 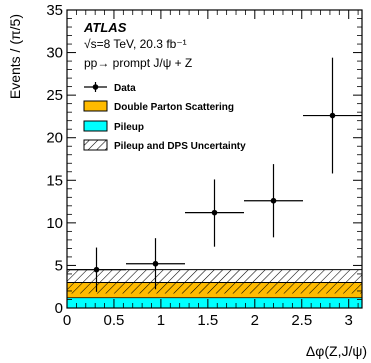 I want to click on y-tick-label: 10, so click(x=54, y=223).